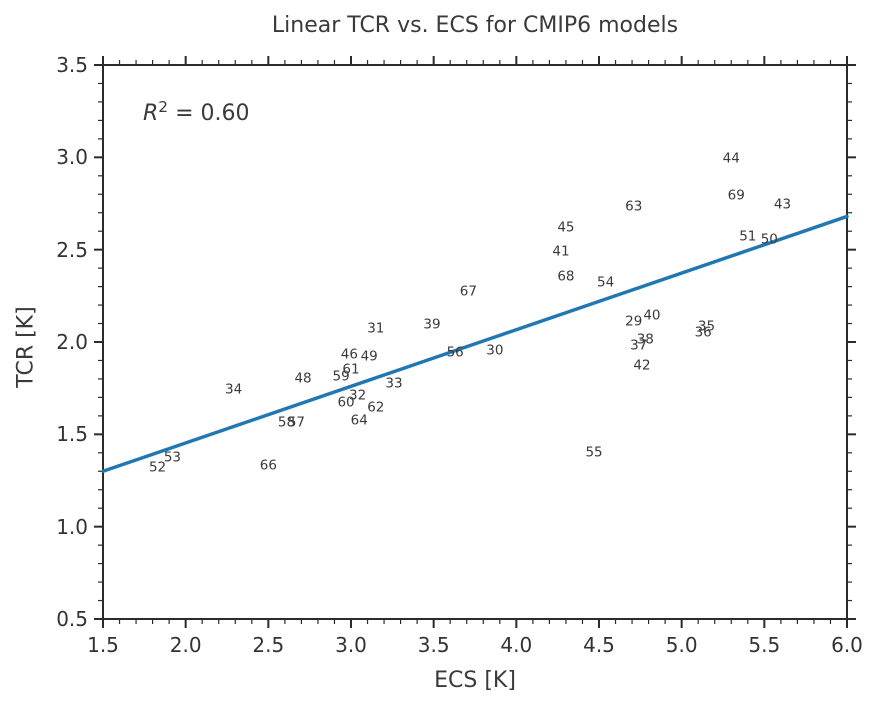 The height and width of the screenshot is (709, 880). What do you see at coordinates (736, 195) in the screenshot?
I see `point-label-69: 69` at bounding box center [736, 195].